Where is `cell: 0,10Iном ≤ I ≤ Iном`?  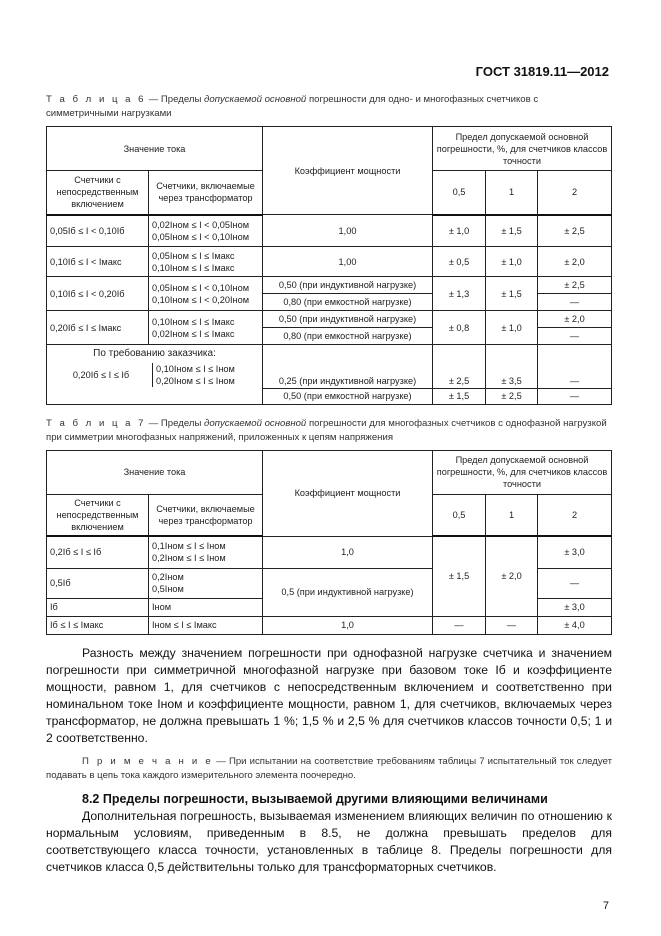
cell: 0,10Iном ≤ I ≤ Iном is located at coordinates (195, 369).